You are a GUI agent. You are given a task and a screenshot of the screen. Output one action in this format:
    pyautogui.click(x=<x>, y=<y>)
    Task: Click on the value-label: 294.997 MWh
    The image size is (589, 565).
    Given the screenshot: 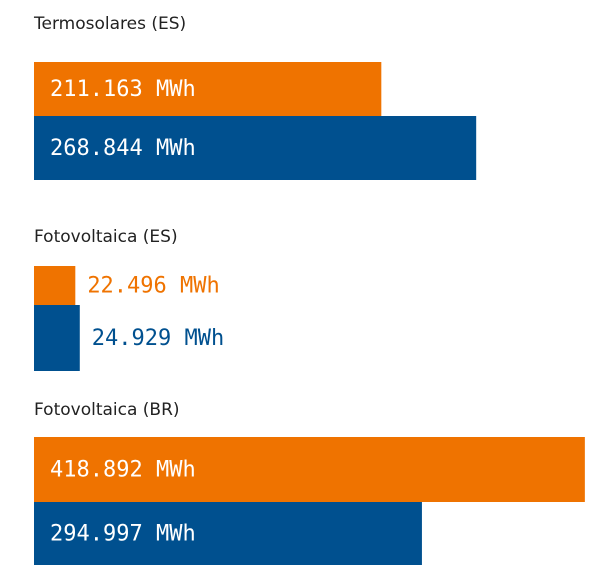 What is the action you would take?
    pyautogui.click(x=123, y=534)
    